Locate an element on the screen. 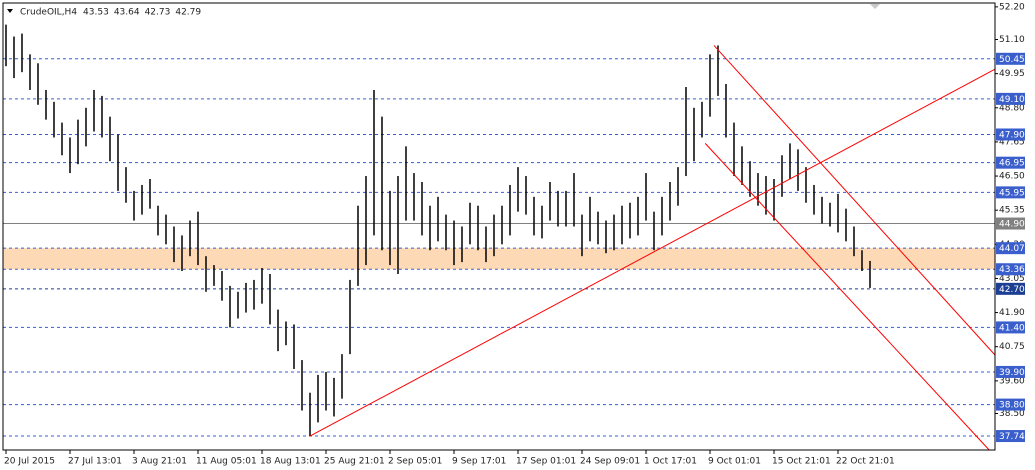 The image size is (1035, 470). level-label: 42.70 is located at coordinates (1010, 288).